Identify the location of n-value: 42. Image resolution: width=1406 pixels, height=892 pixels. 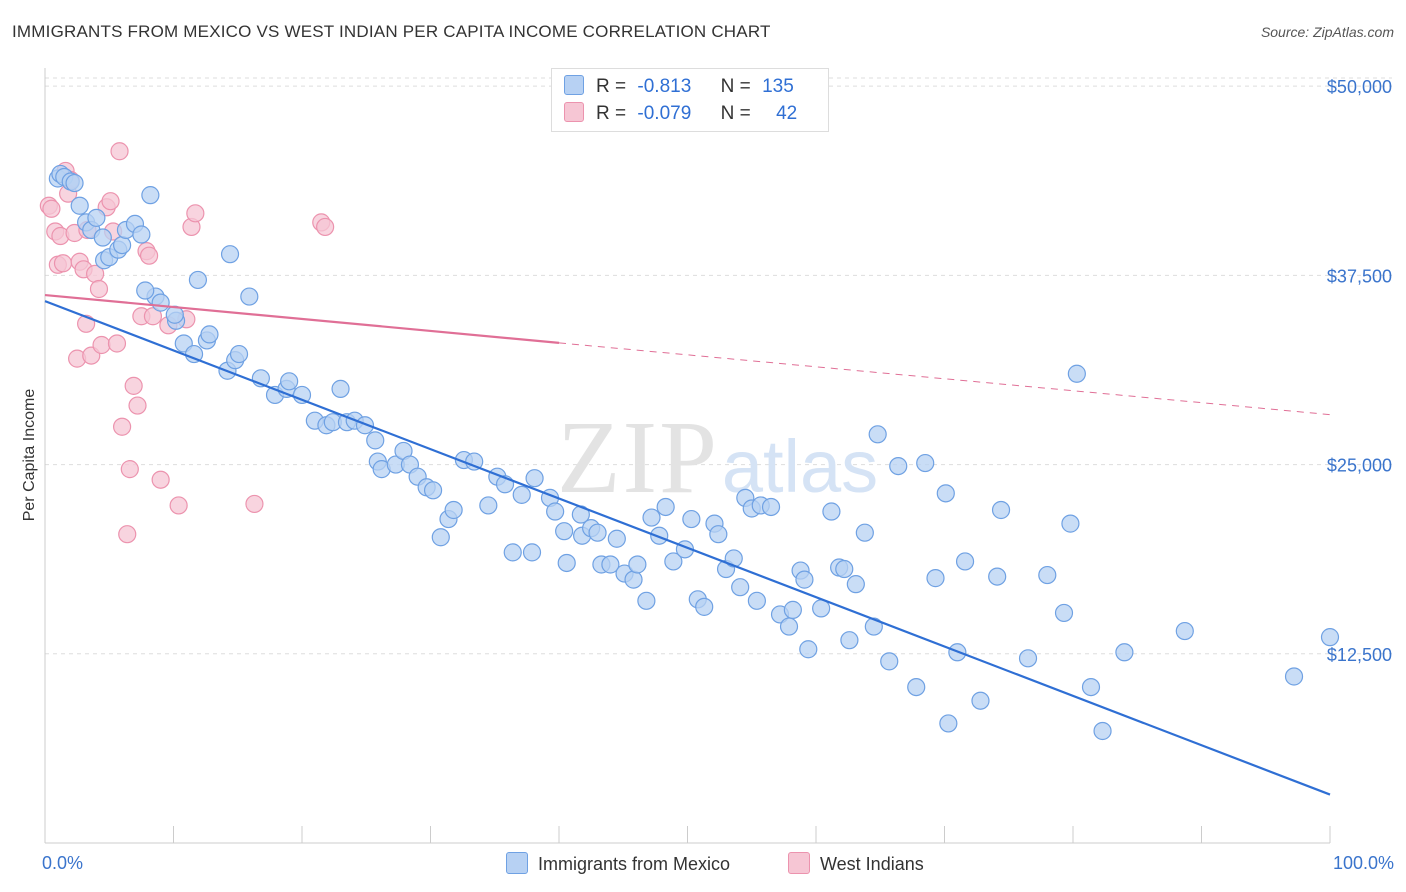
(787, 113).